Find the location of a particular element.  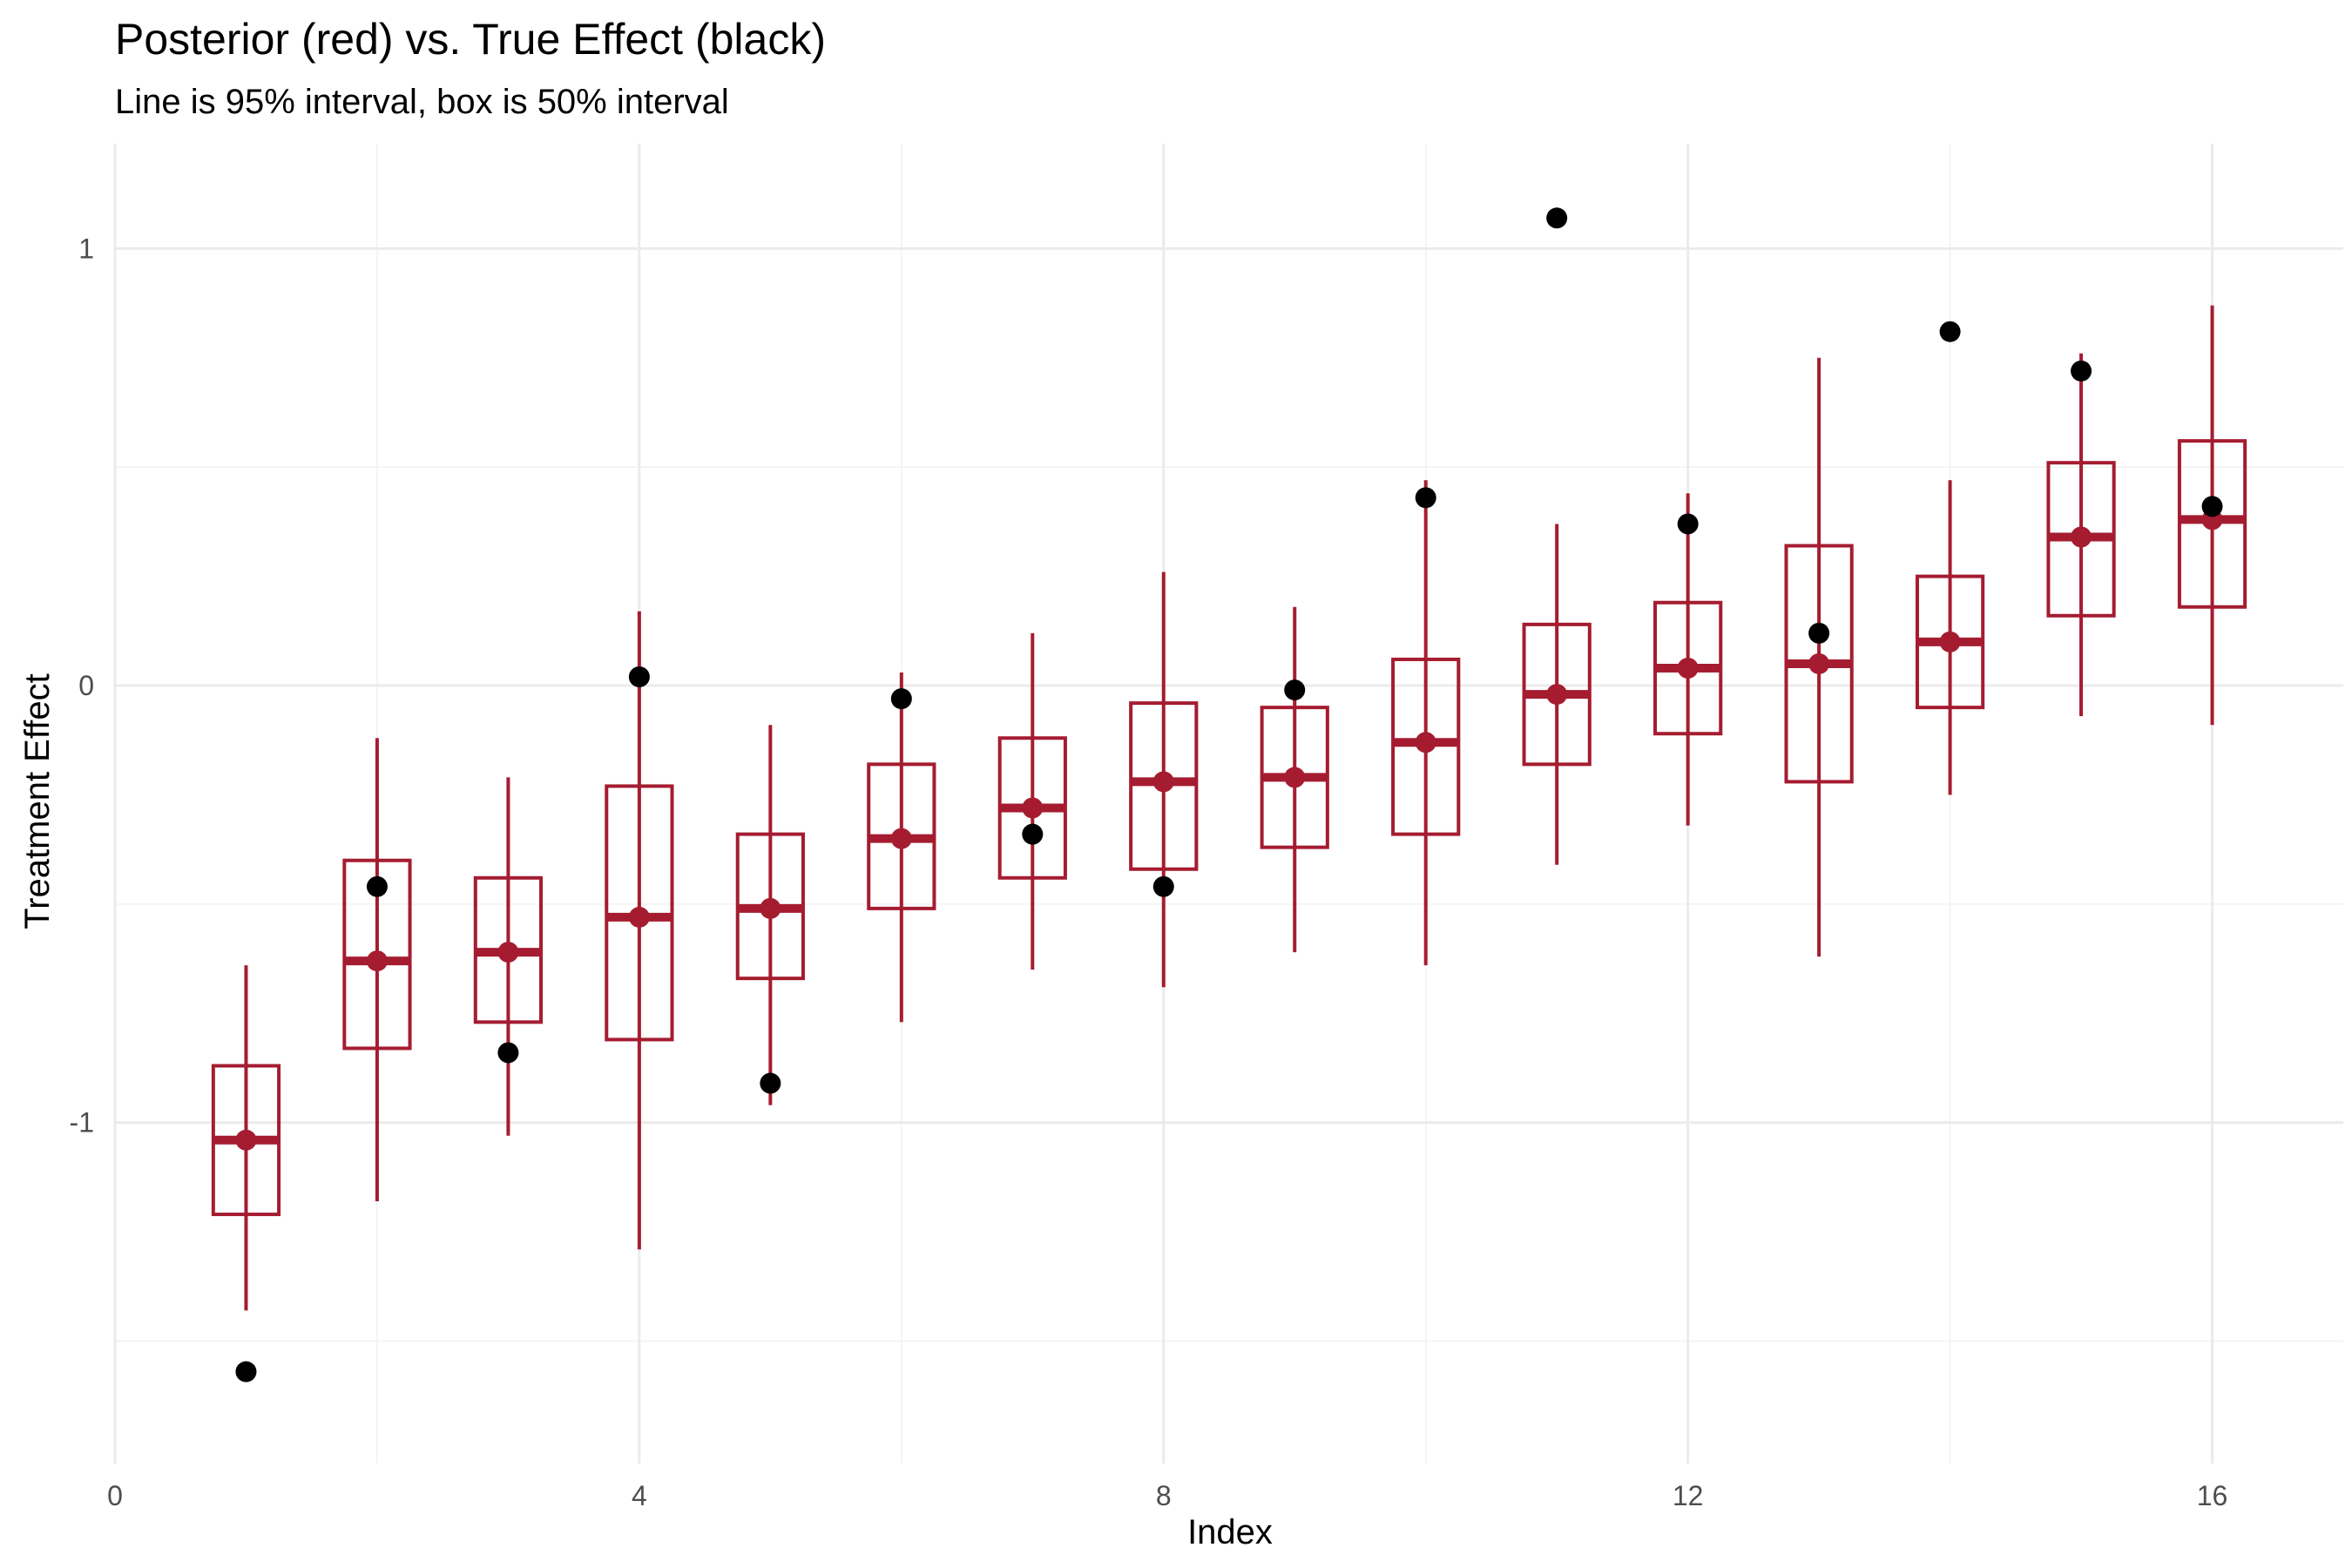

y-axis-title: Treatment Effect is located at coordinates (37, 801).